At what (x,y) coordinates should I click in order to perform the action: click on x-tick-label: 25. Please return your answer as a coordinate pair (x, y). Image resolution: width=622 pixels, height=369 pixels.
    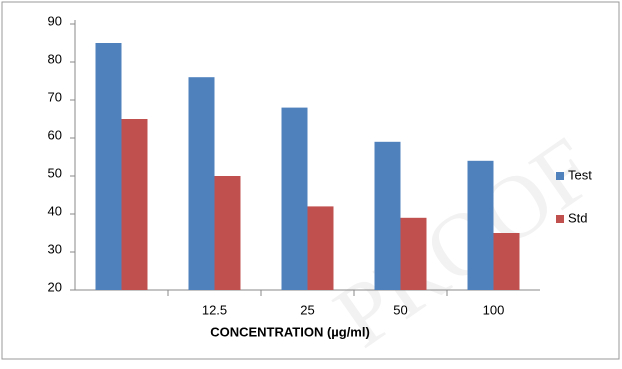
    Looking at the image, I should click on (307, 309).